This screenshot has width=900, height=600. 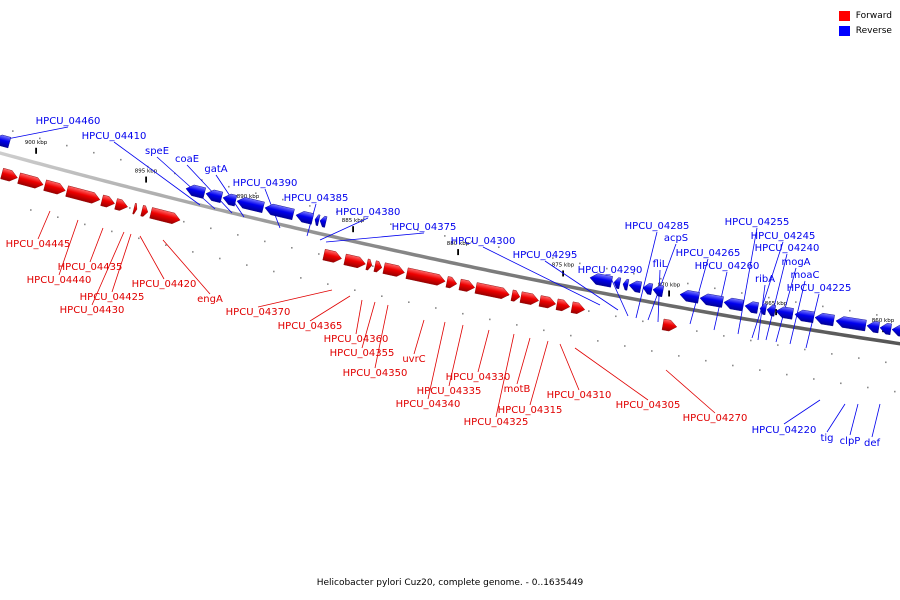 I want to click on reverse-gene-label-moac: moaC, so click(x=805, y=275).